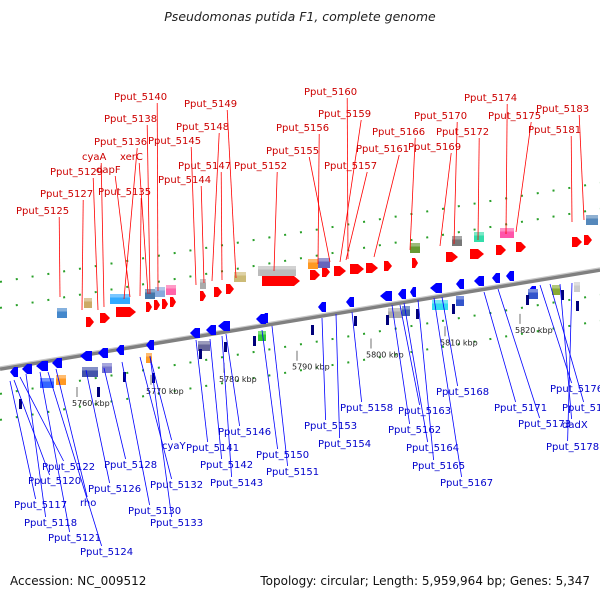  What do you see at coordinates (462, 392) in the screenshot?
I see `reverse-gene-label: Pput_5168` at bounding box center [462, 392].